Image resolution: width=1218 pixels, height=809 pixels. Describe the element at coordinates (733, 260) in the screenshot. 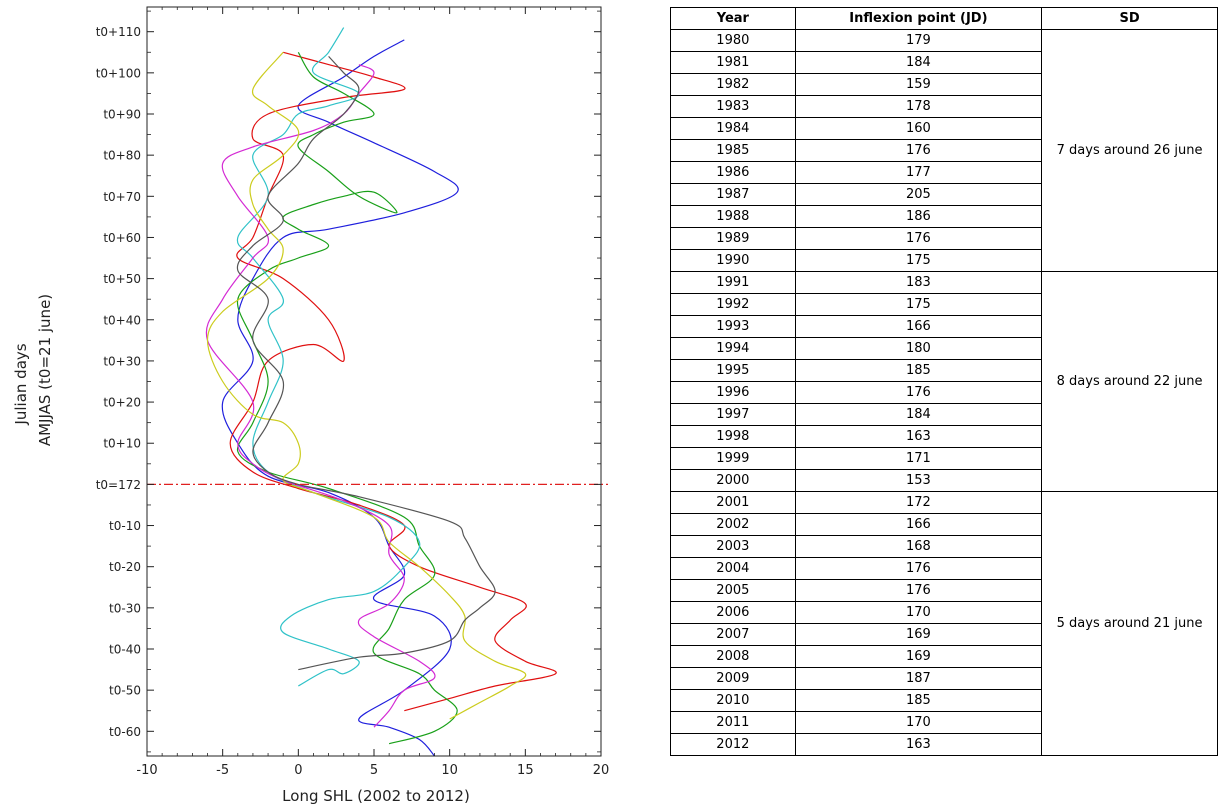

I see `year-cell: 1990` at that location.